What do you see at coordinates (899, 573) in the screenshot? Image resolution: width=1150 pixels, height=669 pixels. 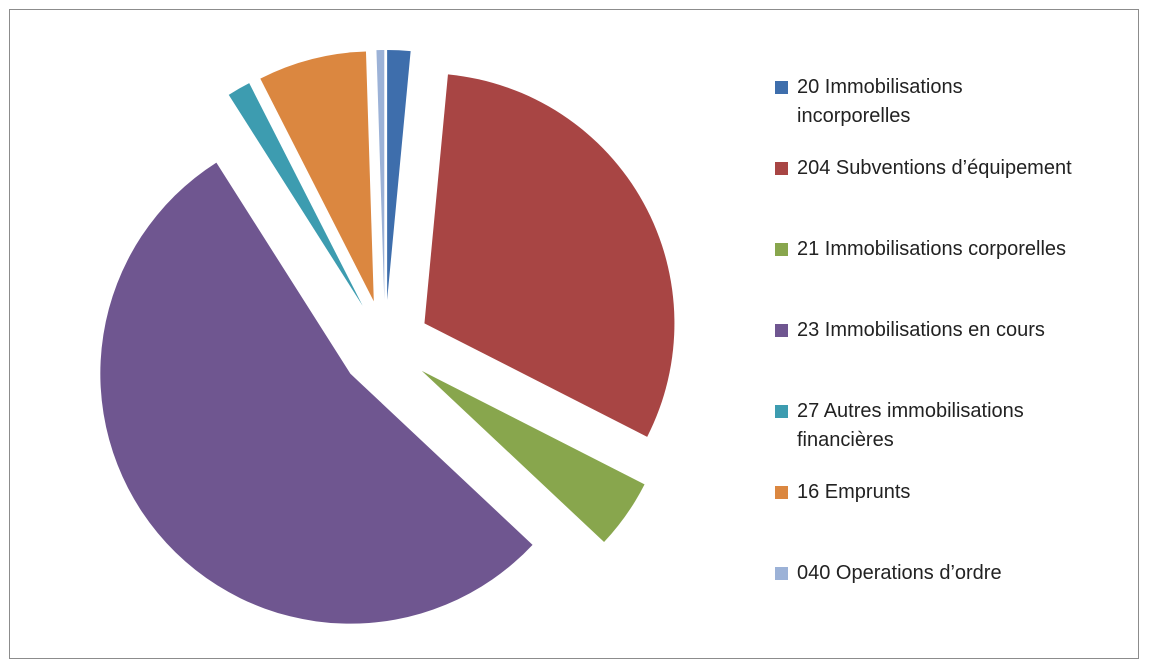 I see `legend-label: 040 Operations d’ordre` at bounding box center [899, 573].